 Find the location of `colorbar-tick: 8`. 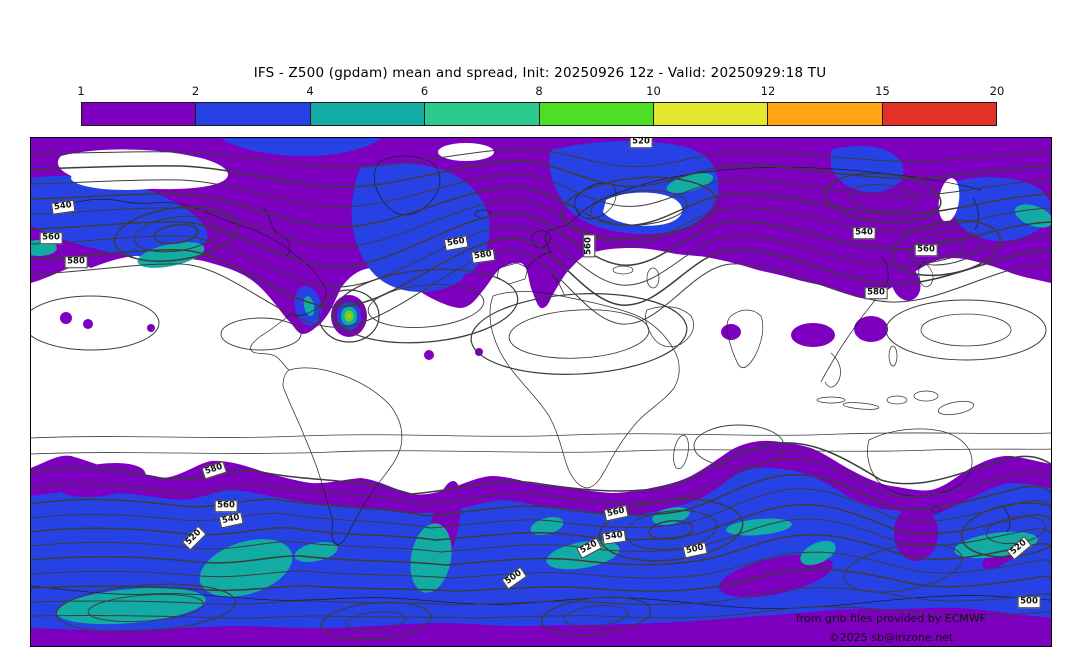

colorbar-tick: 8 is located at coordinates (539, 91).